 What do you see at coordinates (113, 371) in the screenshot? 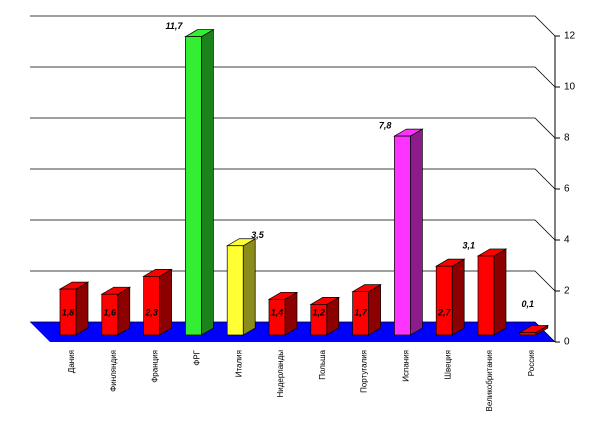
I see `x-tick-label: Финляндия` at bounding box center [113, 371].